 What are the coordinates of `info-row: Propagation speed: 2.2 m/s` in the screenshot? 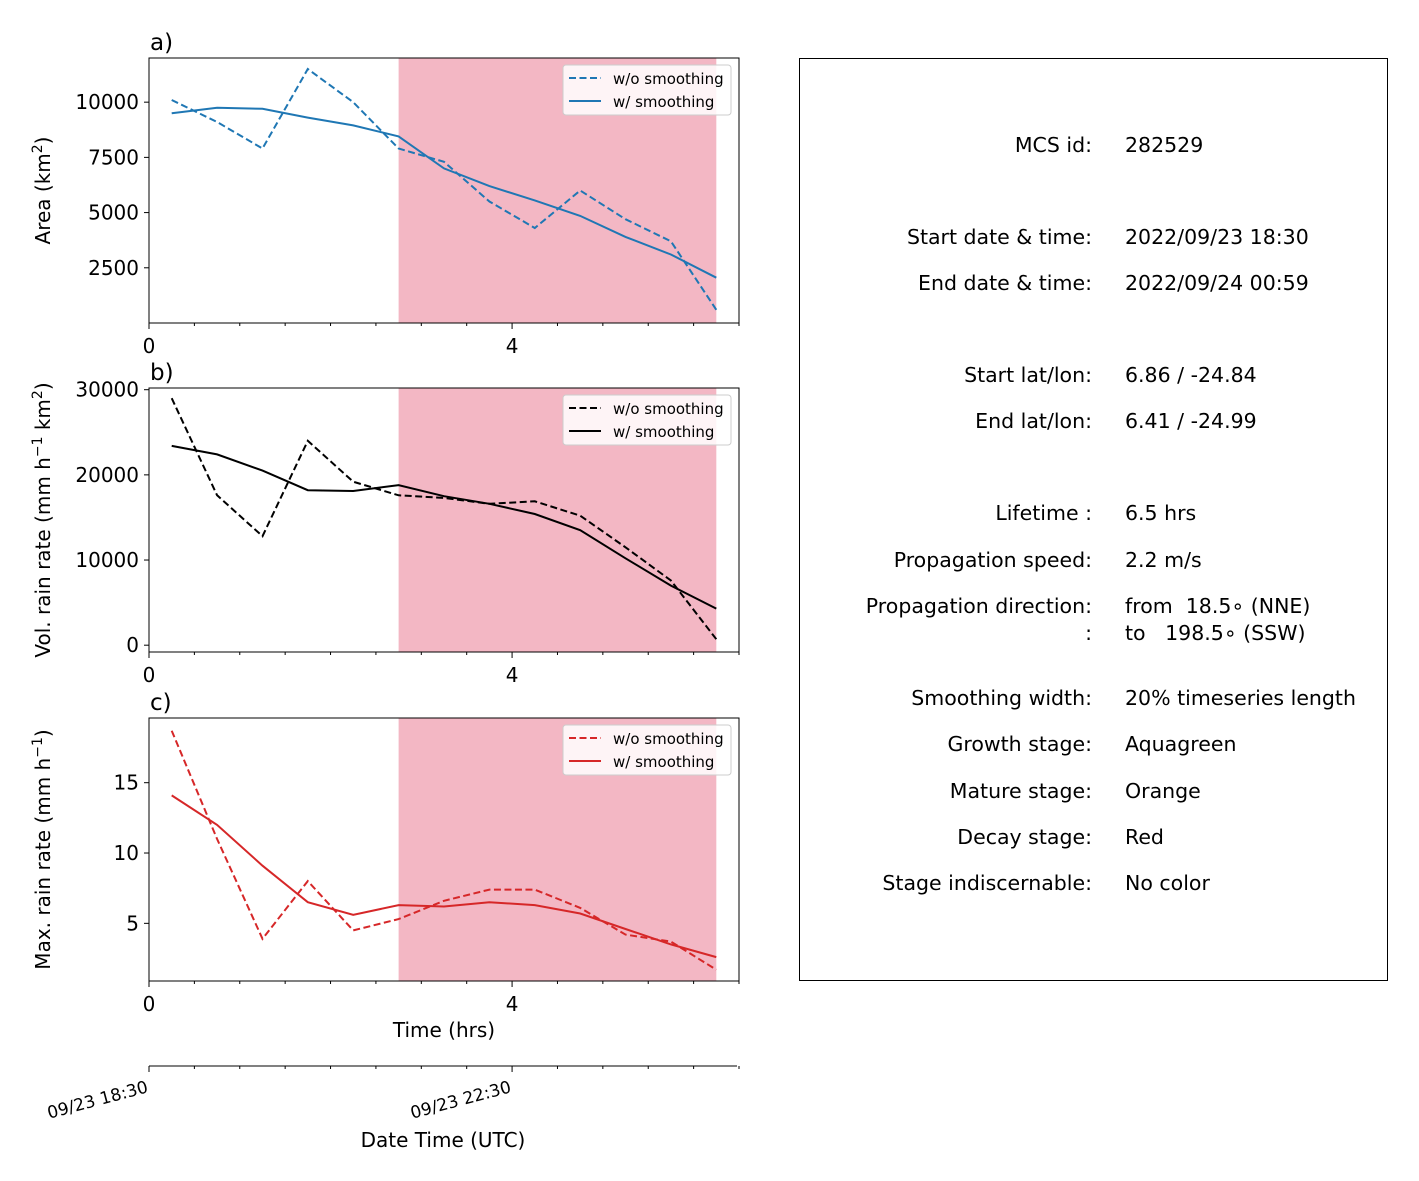 It's located at (1093, 562).